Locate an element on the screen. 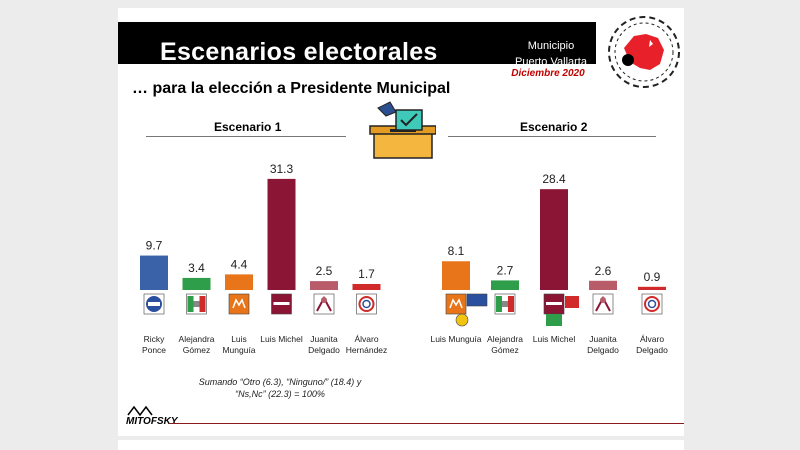  morena-logo-icon is located at coordinates (281, 304).